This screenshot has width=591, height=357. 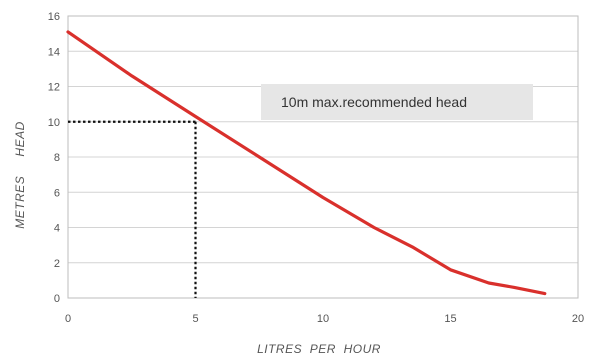 I want to click on annotation-background, so click(x=397, y=102).